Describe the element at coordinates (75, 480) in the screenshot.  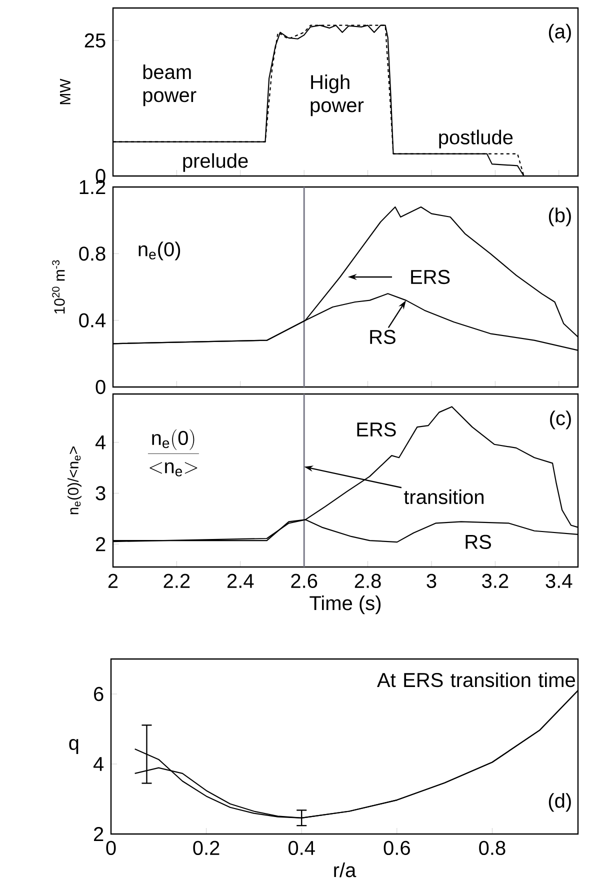
I see `y-axis-title: n$_{e}$(0)/<n$_{e}$>` at that location.